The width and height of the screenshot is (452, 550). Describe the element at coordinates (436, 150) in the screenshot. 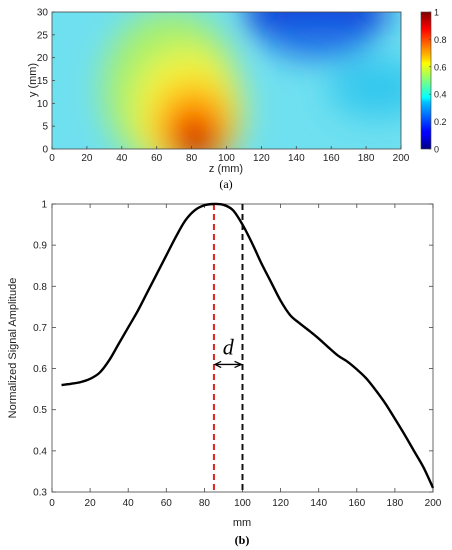

I see `colorbar-tick-label: 0` at that location.